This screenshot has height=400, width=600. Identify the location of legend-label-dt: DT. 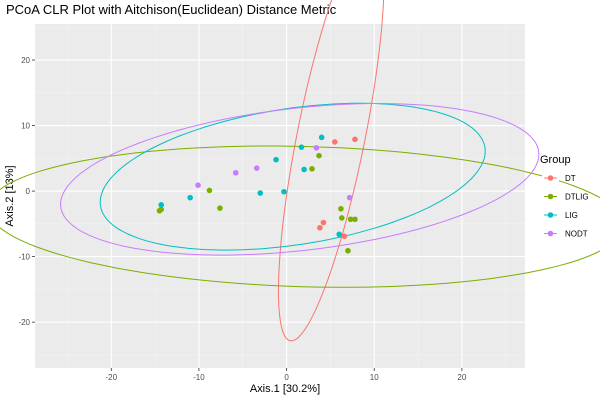
(570, 178).